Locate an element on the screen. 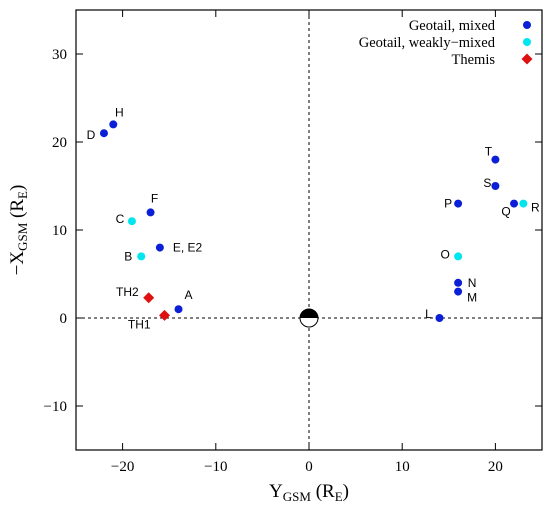 This screenshot has height=511, width=550. point-label: A is located at coordinates (189, 295).